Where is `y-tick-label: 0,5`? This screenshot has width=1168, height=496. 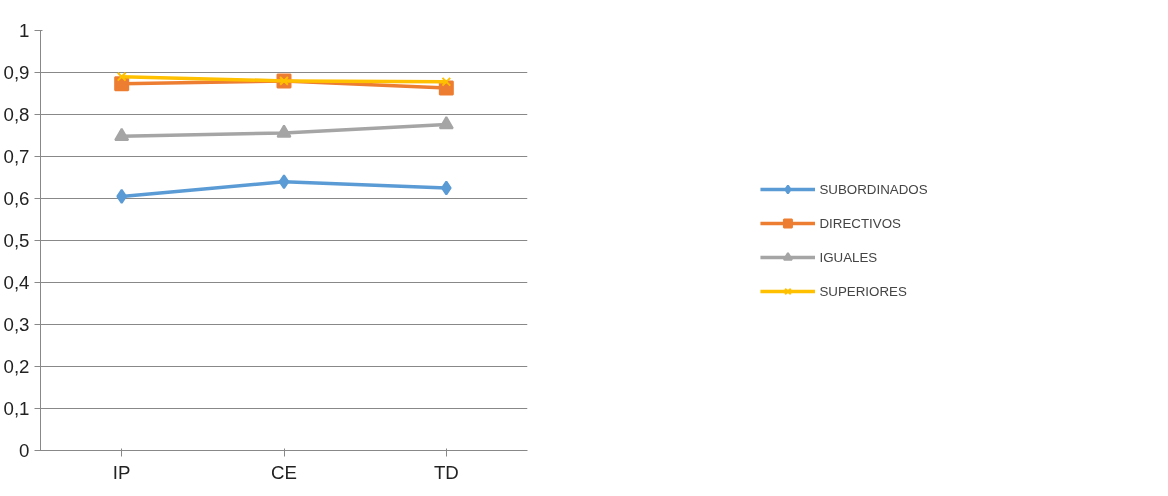
y-tick-label: 0,5 is located at coordinates (16, 240).